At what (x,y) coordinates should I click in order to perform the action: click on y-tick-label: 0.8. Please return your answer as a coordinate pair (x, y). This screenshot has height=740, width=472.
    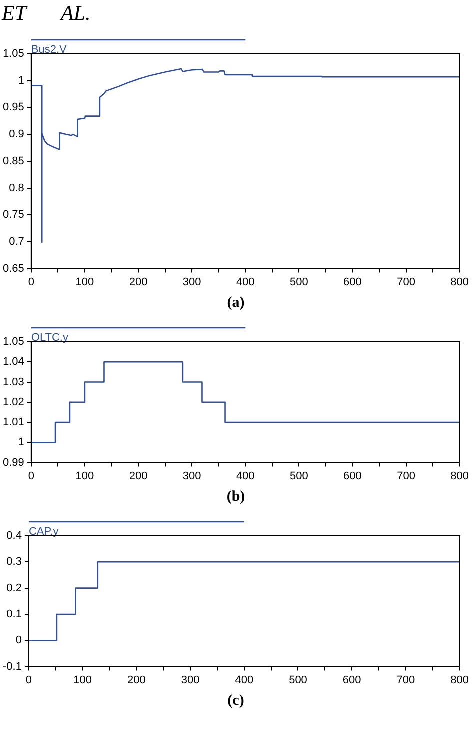
    Looking at the image, I should click on (16, 188).